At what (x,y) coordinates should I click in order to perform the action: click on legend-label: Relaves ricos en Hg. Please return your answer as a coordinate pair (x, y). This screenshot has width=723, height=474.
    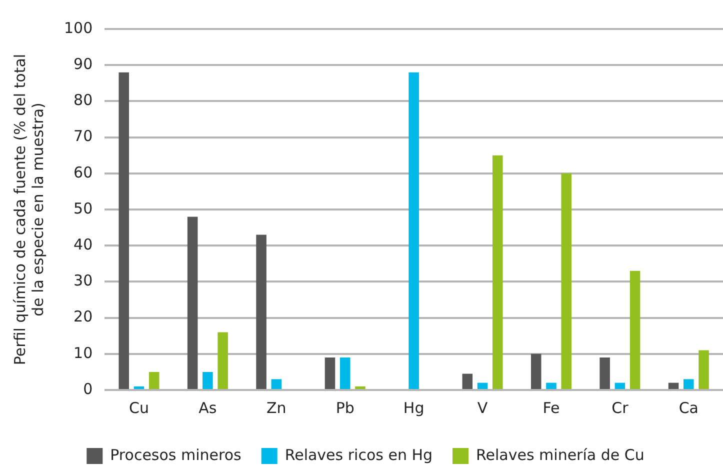
    Looking at the image, I should click on (358, 455).